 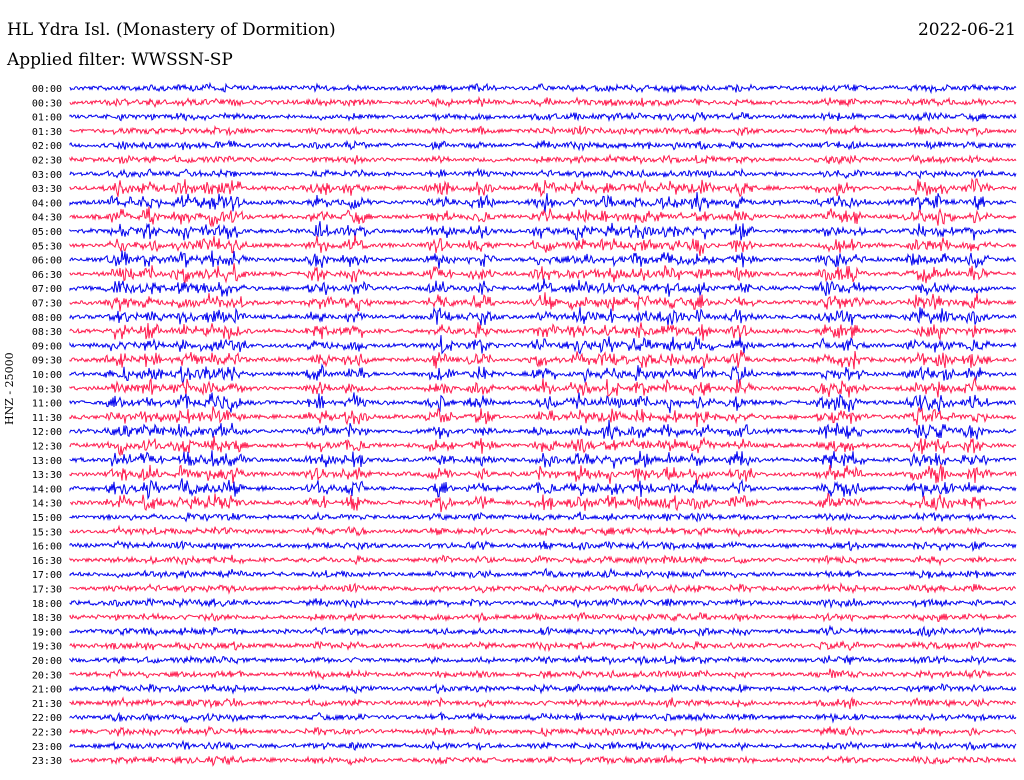 What do you see at coordinates (47, 475) in the screenshot?
I see `tick-label: 13:30` at bounding box center [47, 475].